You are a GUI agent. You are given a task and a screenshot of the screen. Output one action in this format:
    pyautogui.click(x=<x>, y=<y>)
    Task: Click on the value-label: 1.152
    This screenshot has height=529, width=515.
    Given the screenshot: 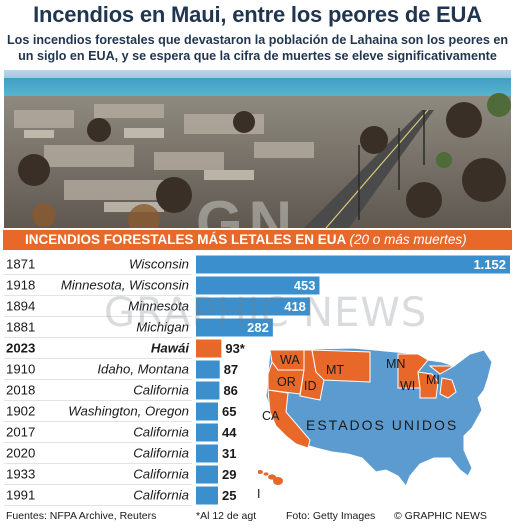 What is the action you would take?
    pyautogui.click(x=489, y=264)
    